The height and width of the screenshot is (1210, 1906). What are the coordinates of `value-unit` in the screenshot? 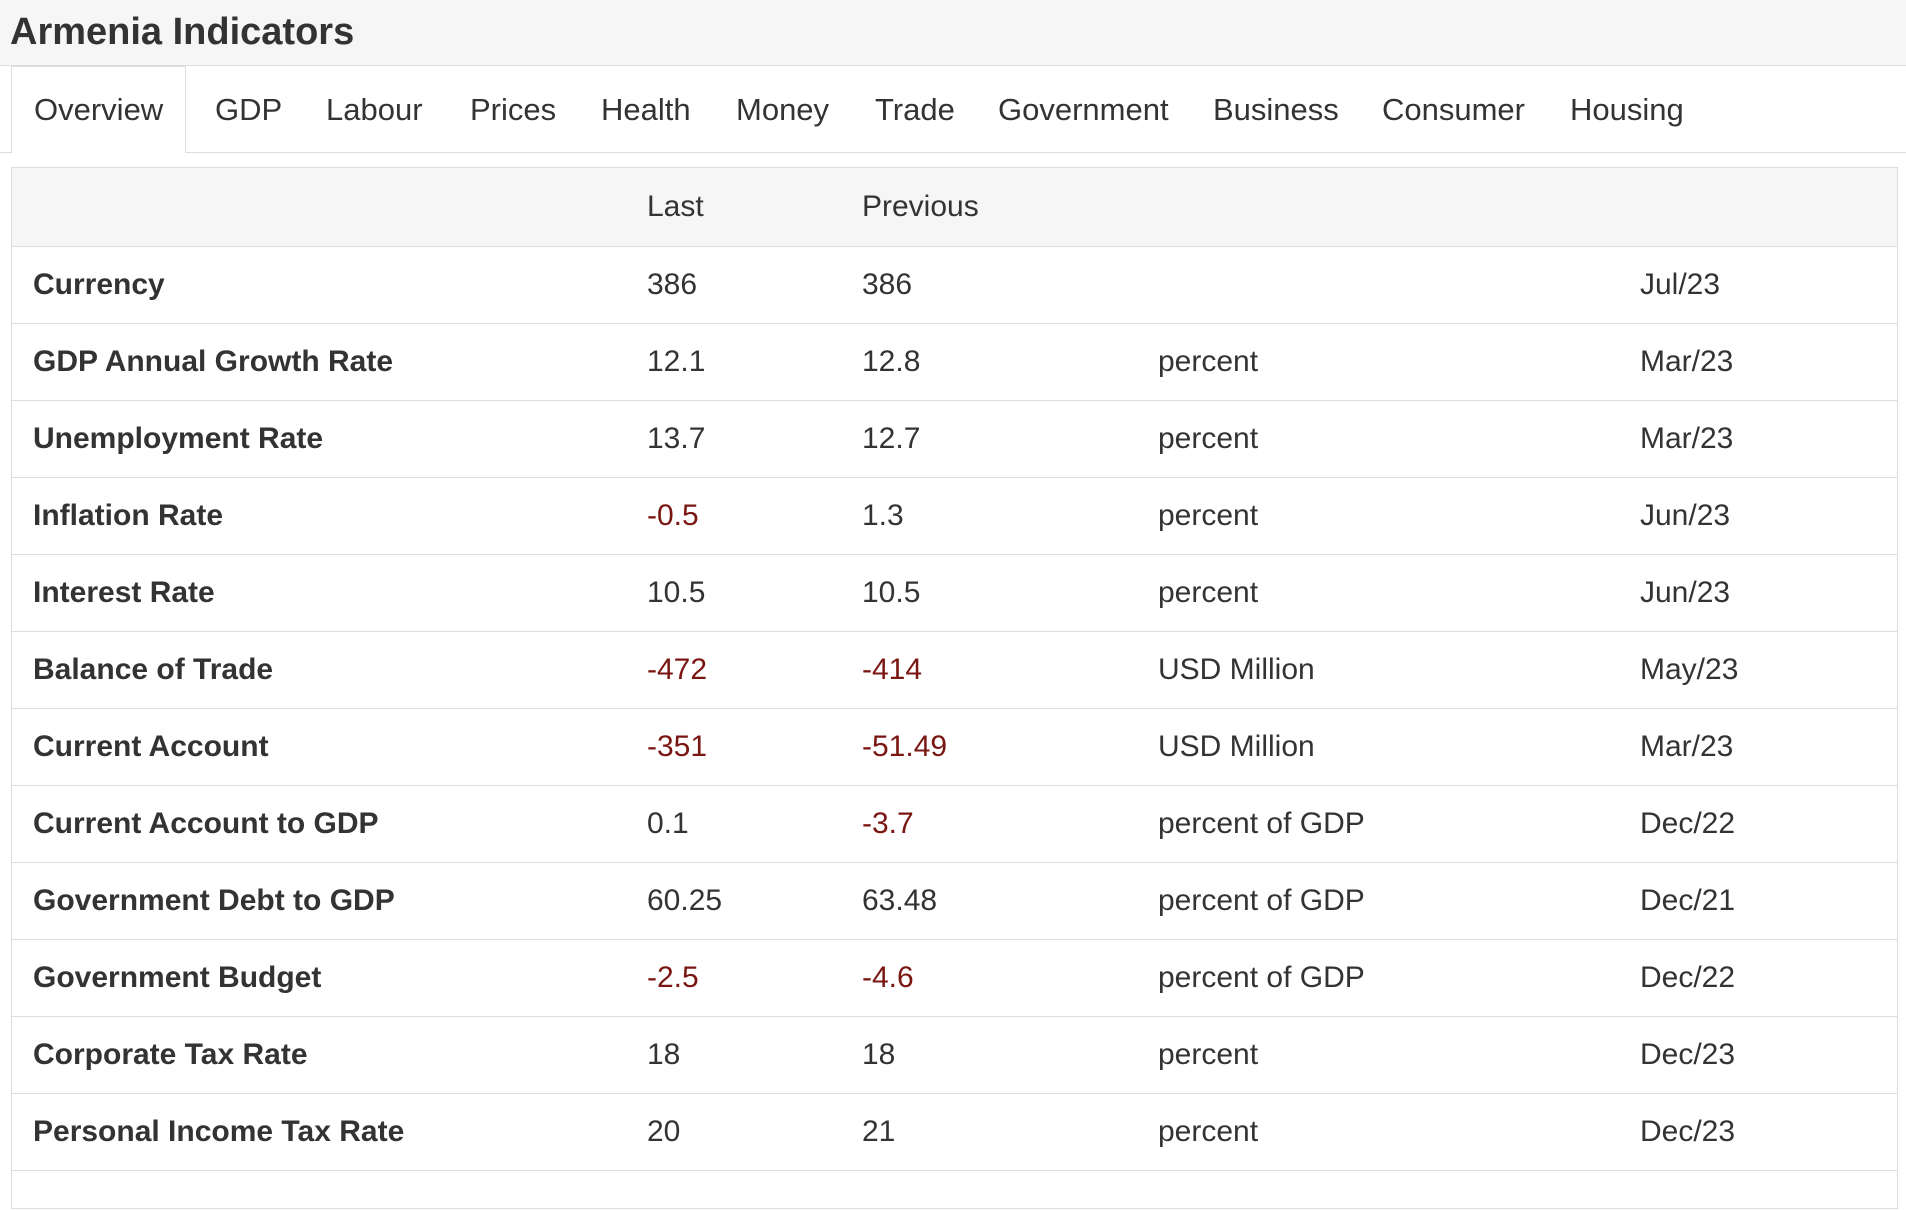 It's located at (1399, 285).